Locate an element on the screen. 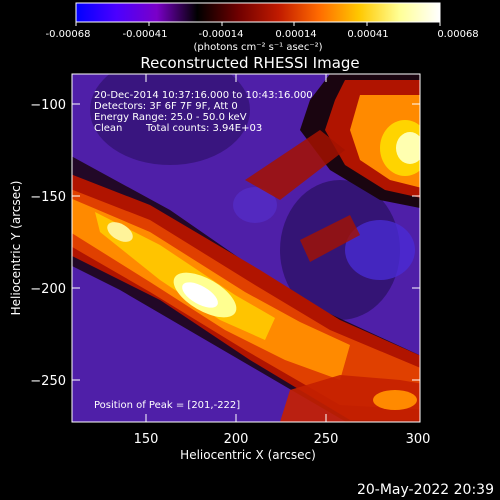 The height and width of the screenshot is (500, 500). colorbar-tick-2: -0.00041 is located at coordinates (145, 34).